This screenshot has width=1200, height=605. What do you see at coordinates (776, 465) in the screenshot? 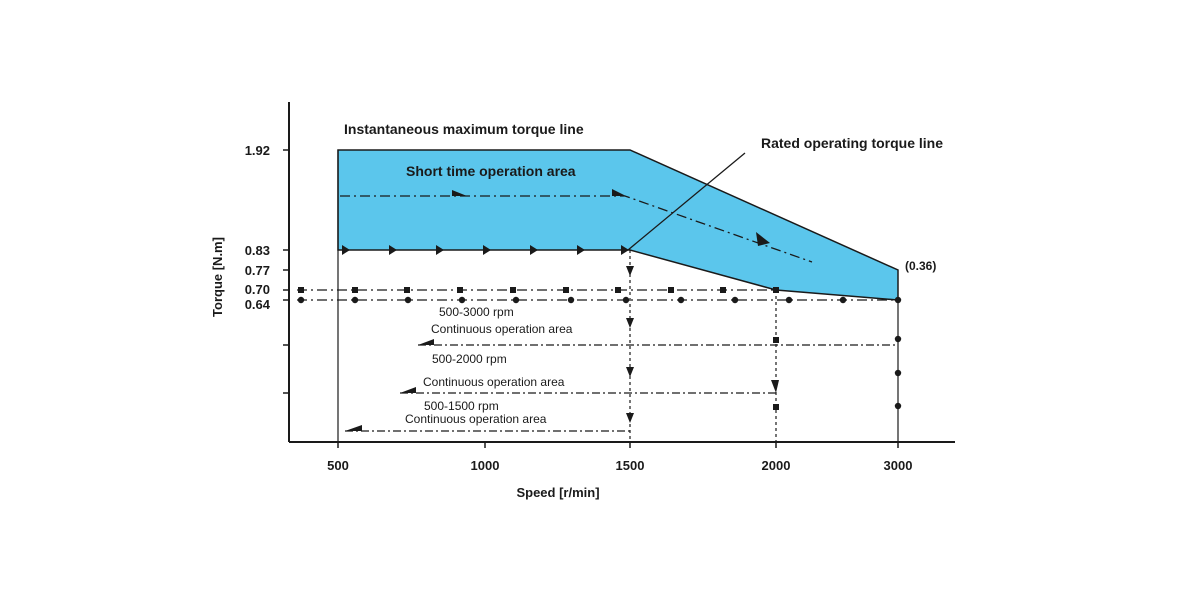
I see `x-tick-label: 2000` at bounding box center [776, 465].